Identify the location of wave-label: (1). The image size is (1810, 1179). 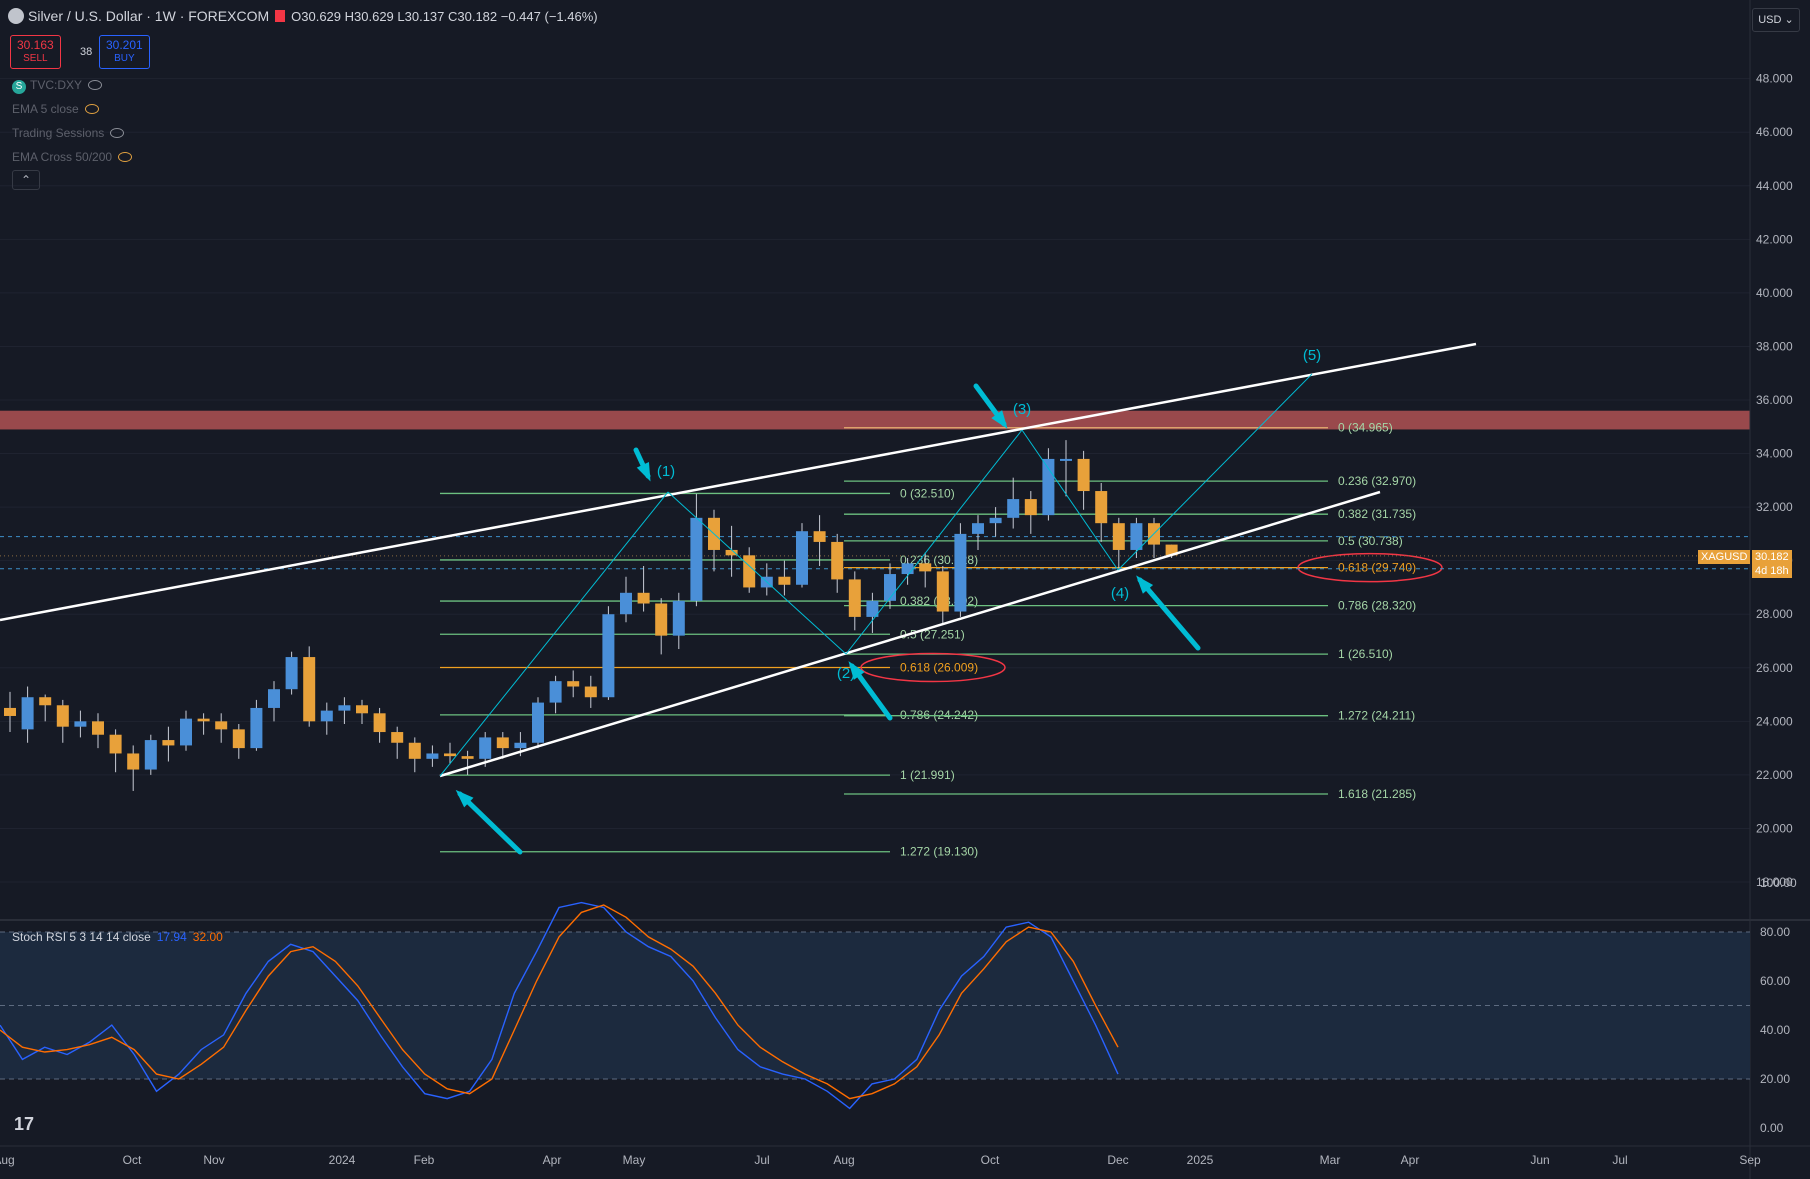
(666, 471).